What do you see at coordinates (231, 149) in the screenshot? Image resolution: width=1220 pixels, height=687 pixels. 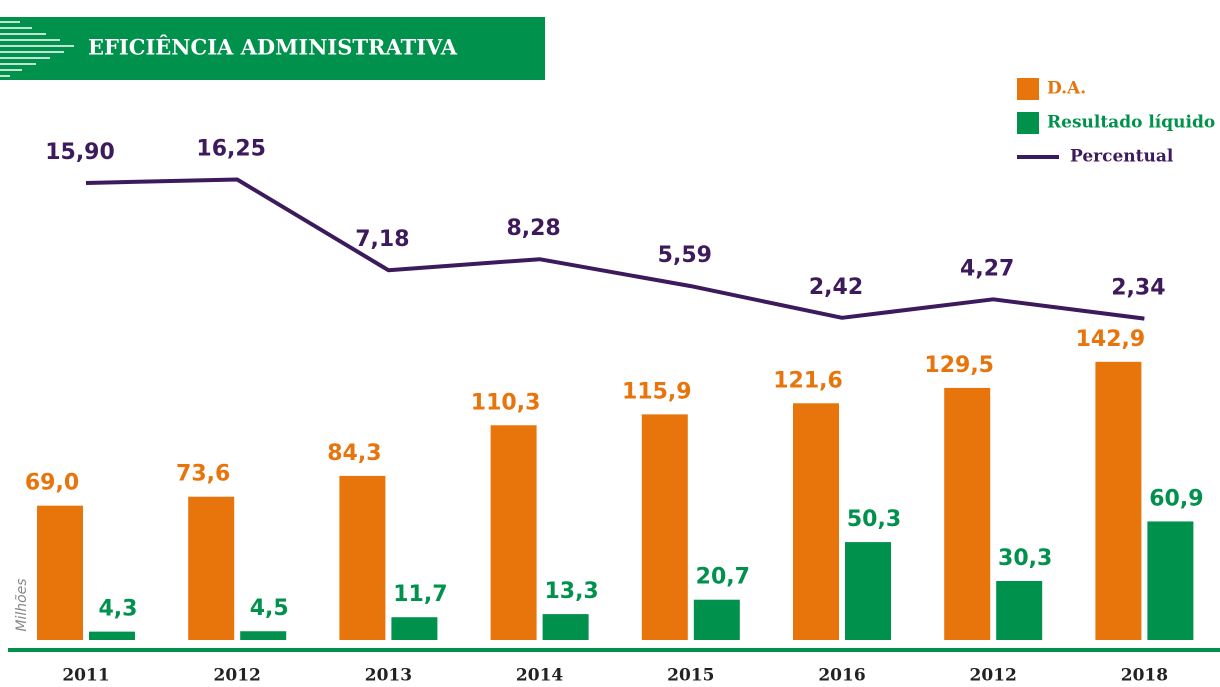 I see `data-label: 16,25` at bounding box center [231, 149].